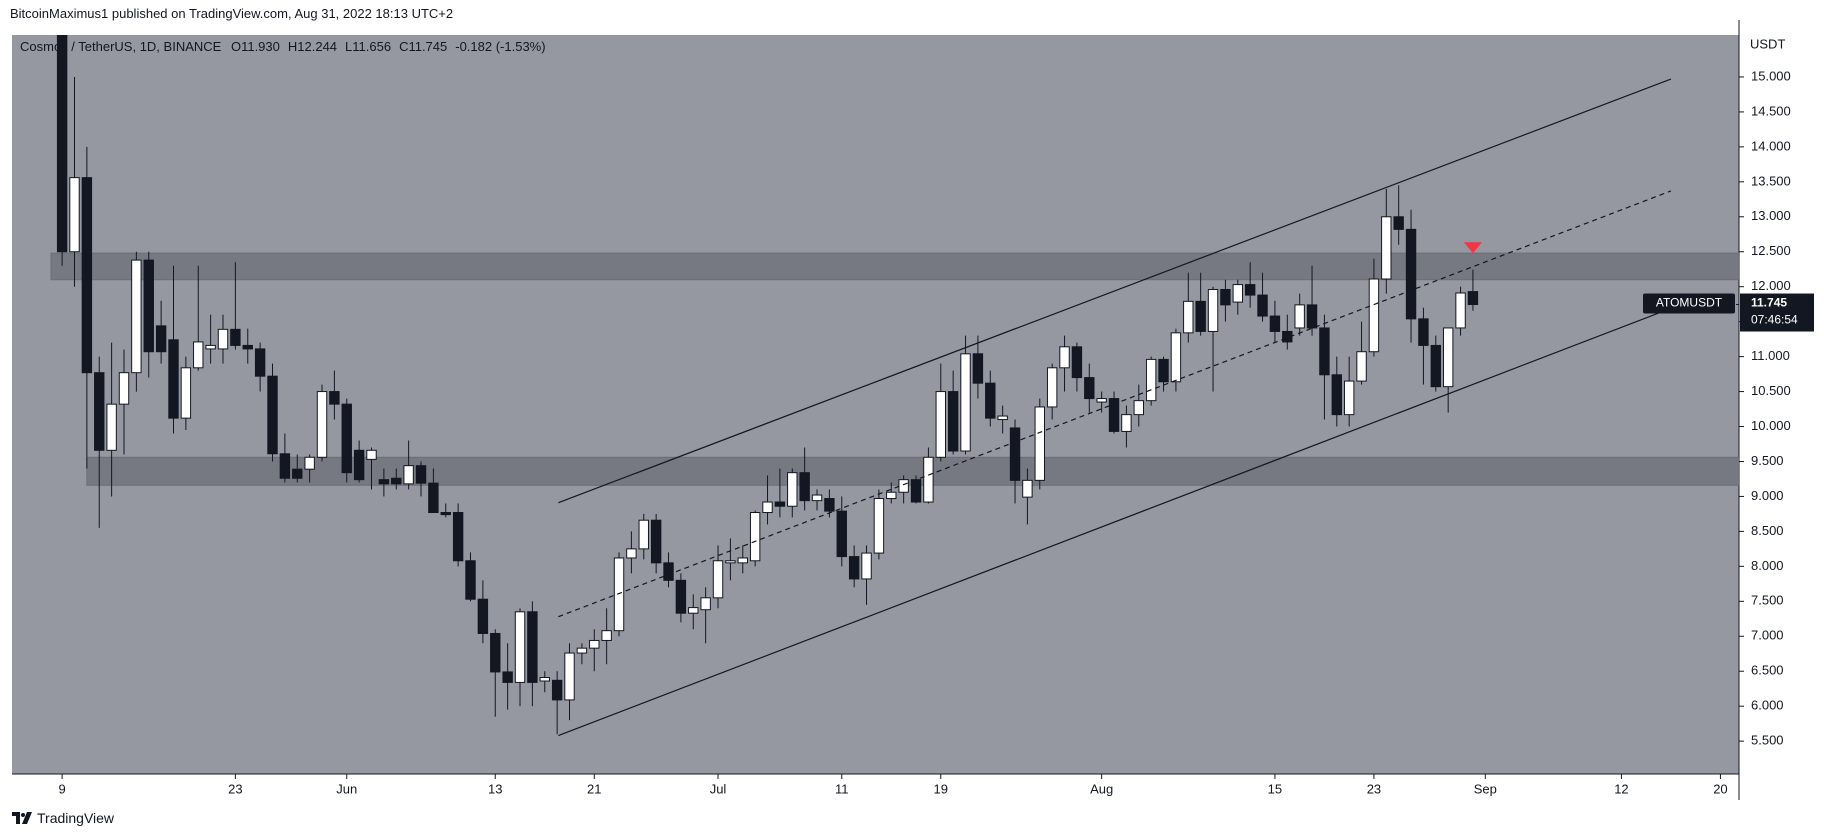 This screenshot has width=1824, height=837. Describe the element at coordinates (260, 46) in the screenshot. I see `ohlc-value: 11.930` at that location.